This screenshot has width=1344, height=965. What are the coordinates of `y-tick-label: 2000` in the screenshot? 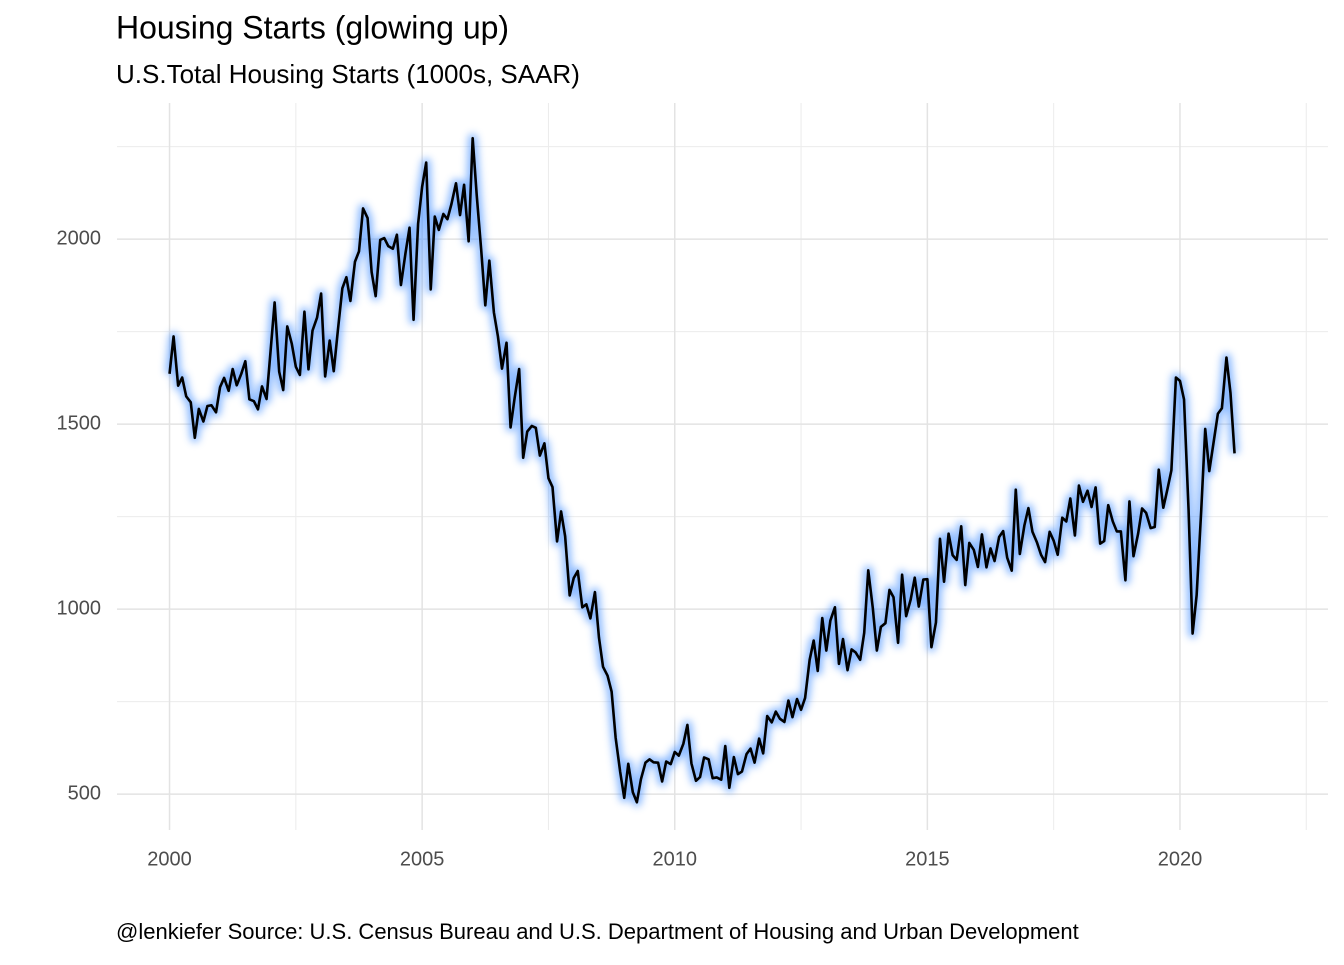 It's located at (79, 238).